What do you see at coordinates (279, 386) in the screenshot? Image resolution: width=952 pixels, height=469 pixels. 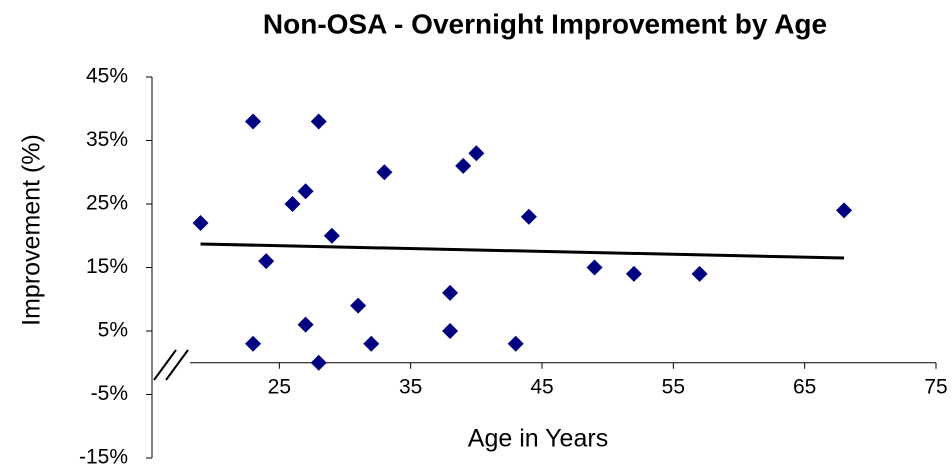 I see `x-tick-label: 25` at bounding box center [279, 386].